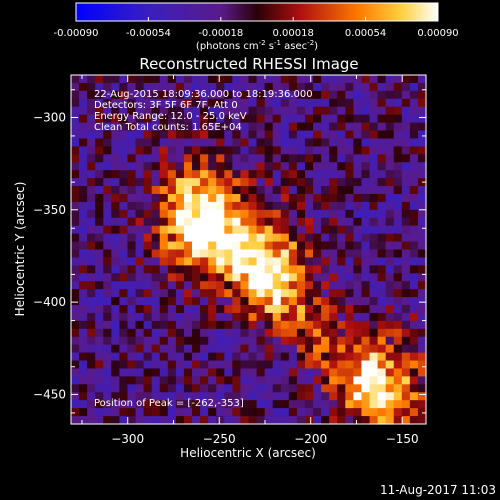 The height and width of the screenshot is (500, 500). Describe the element at coordinates (257, 12) in the screenshot. I see `colorbar` at that location.